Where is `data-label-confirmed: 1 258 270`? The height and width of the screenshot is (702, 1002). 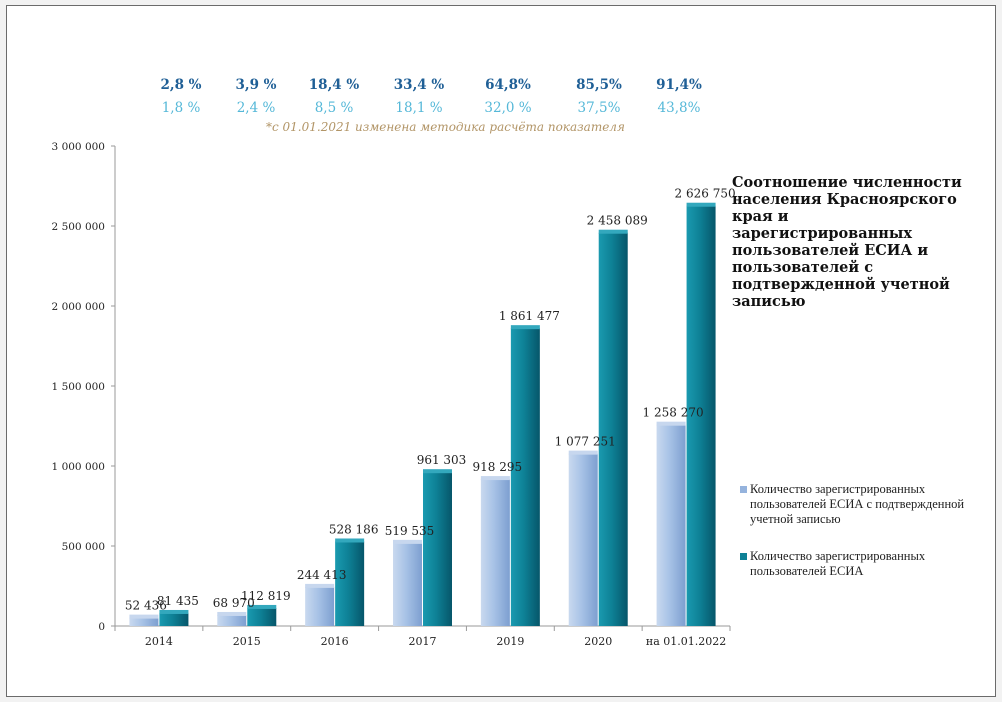
data-label-confirmed: 1 258 270 is located at coordinates (673, 413).